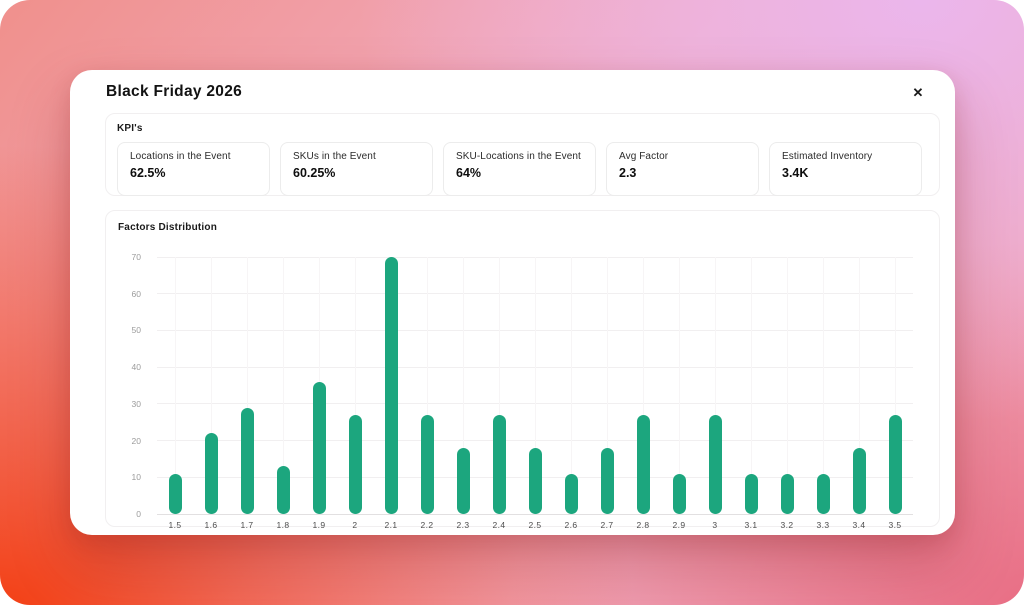  I want to click on kpi-card: SKU-Locations in the Event 64%, so click(519, 169).